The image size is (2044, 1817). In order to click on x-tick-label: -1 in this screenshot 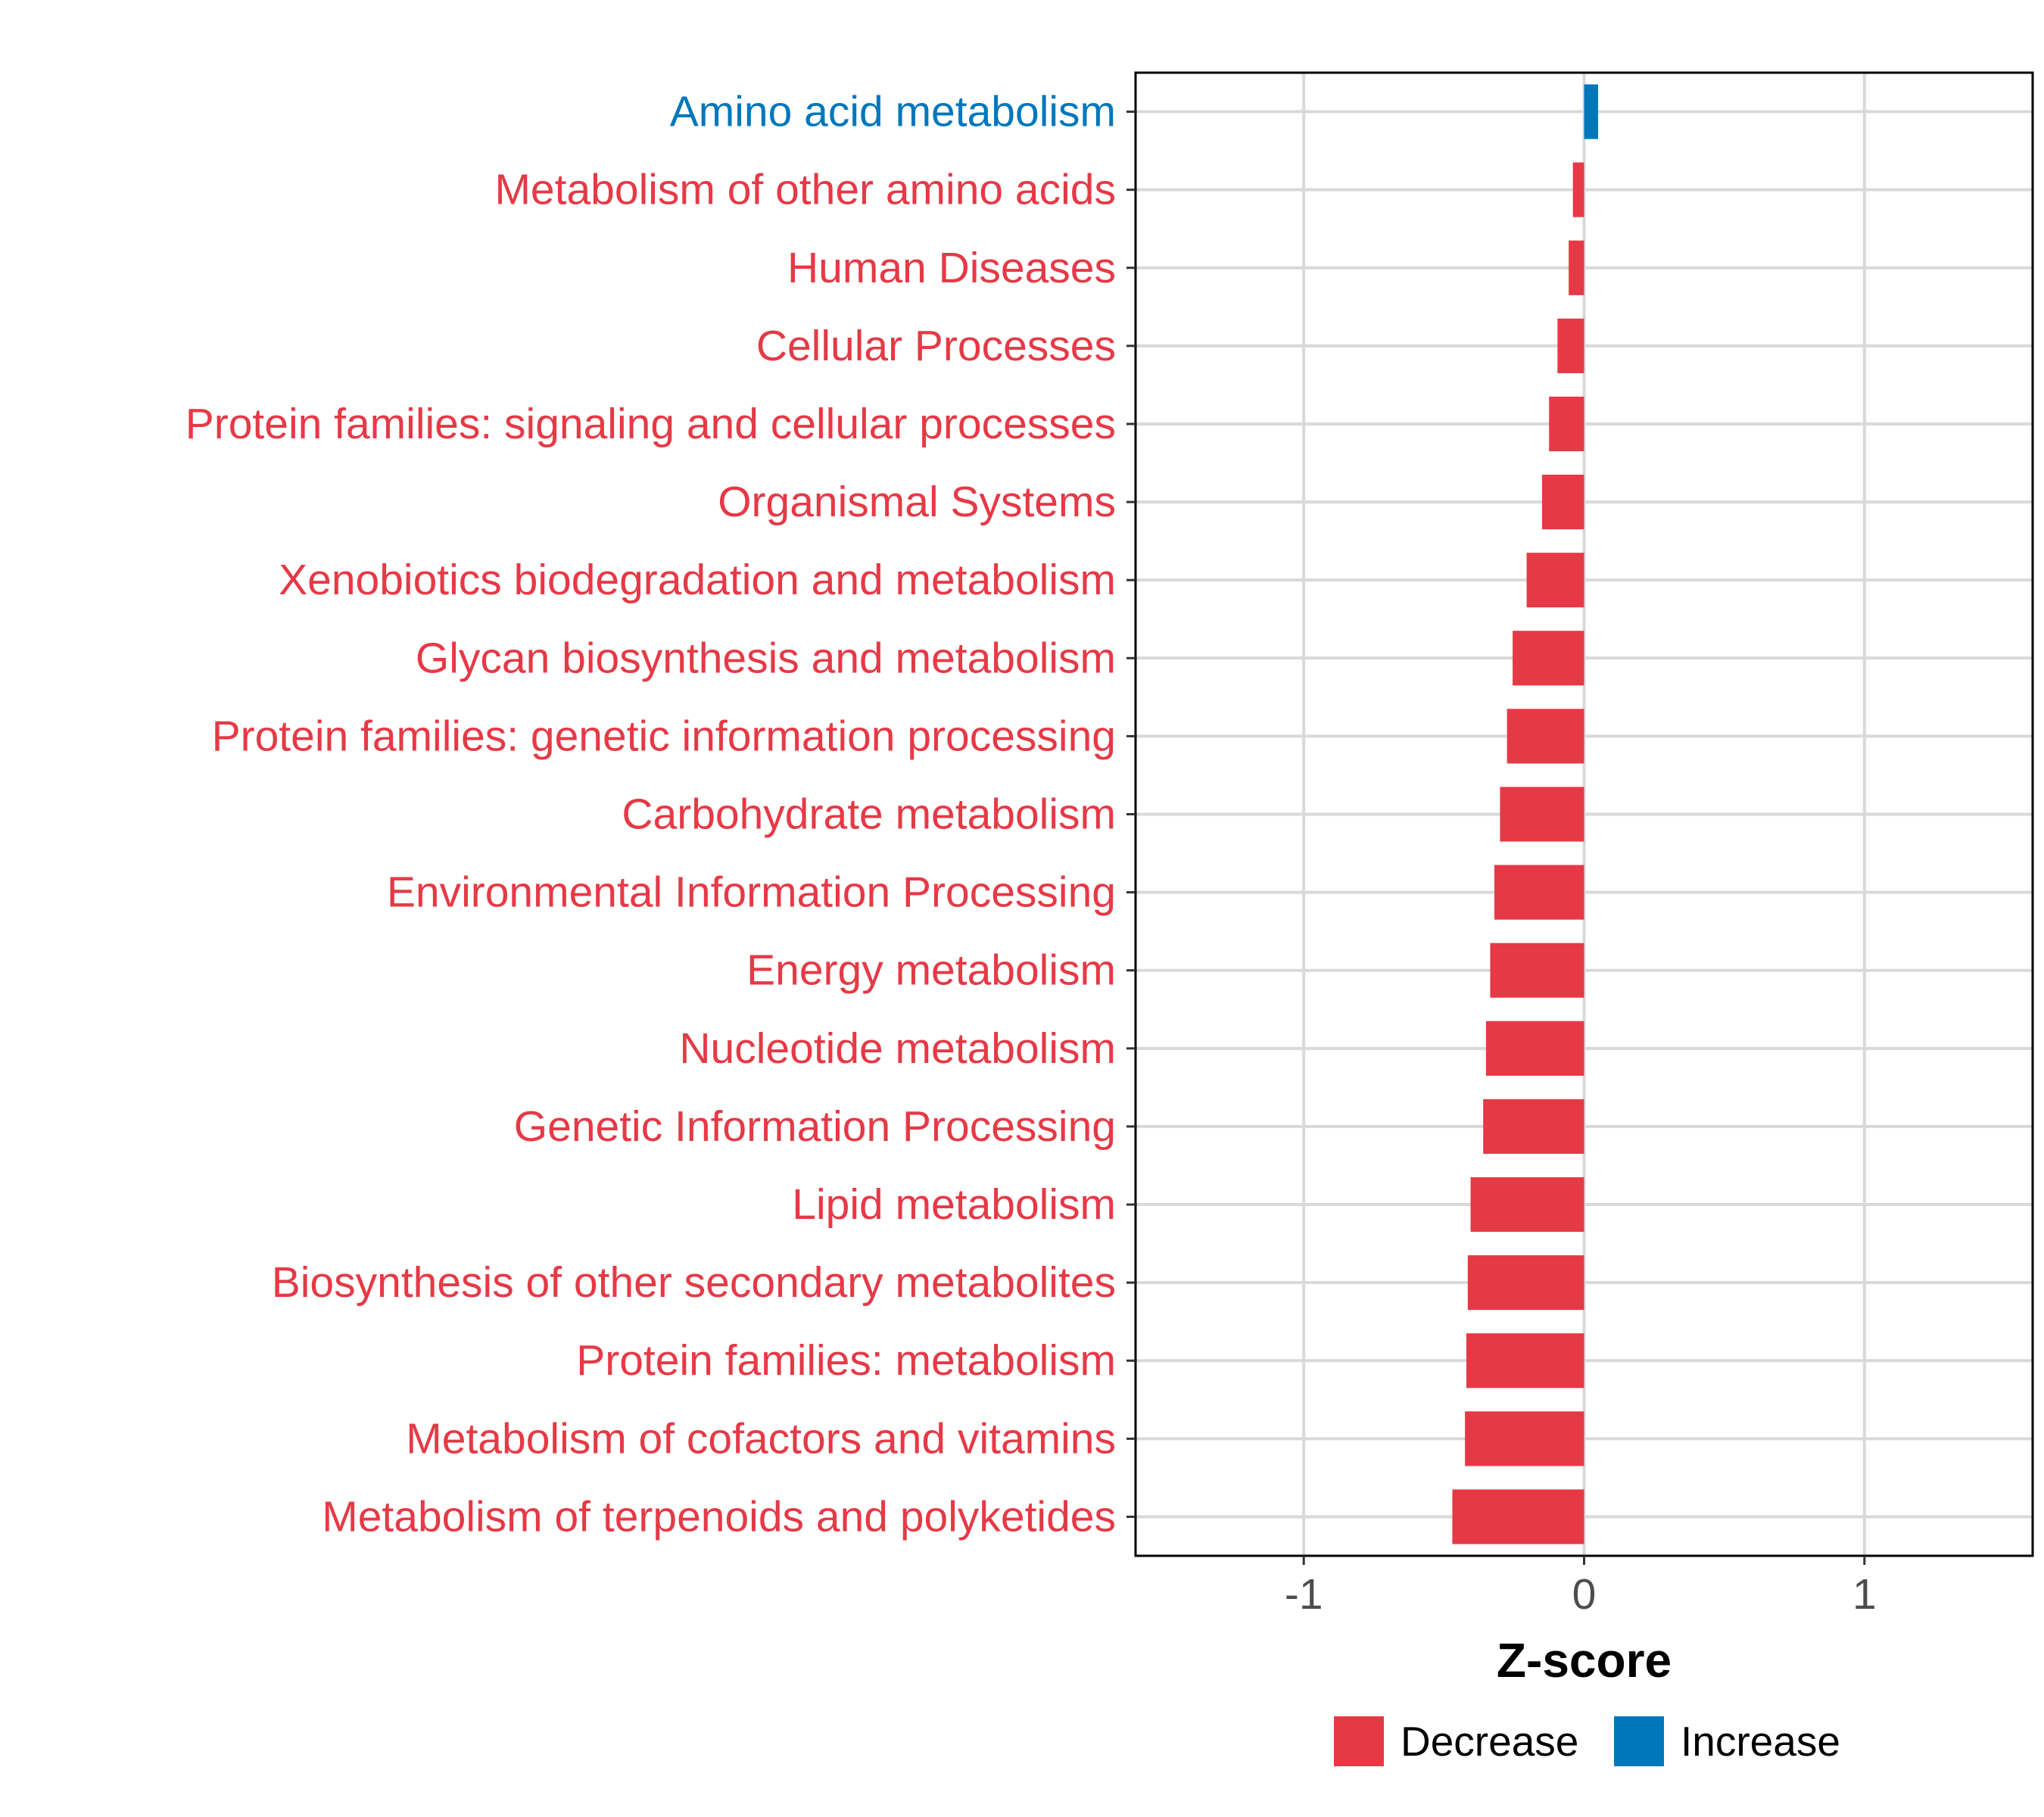, I will do `click(1304, 1594)`.